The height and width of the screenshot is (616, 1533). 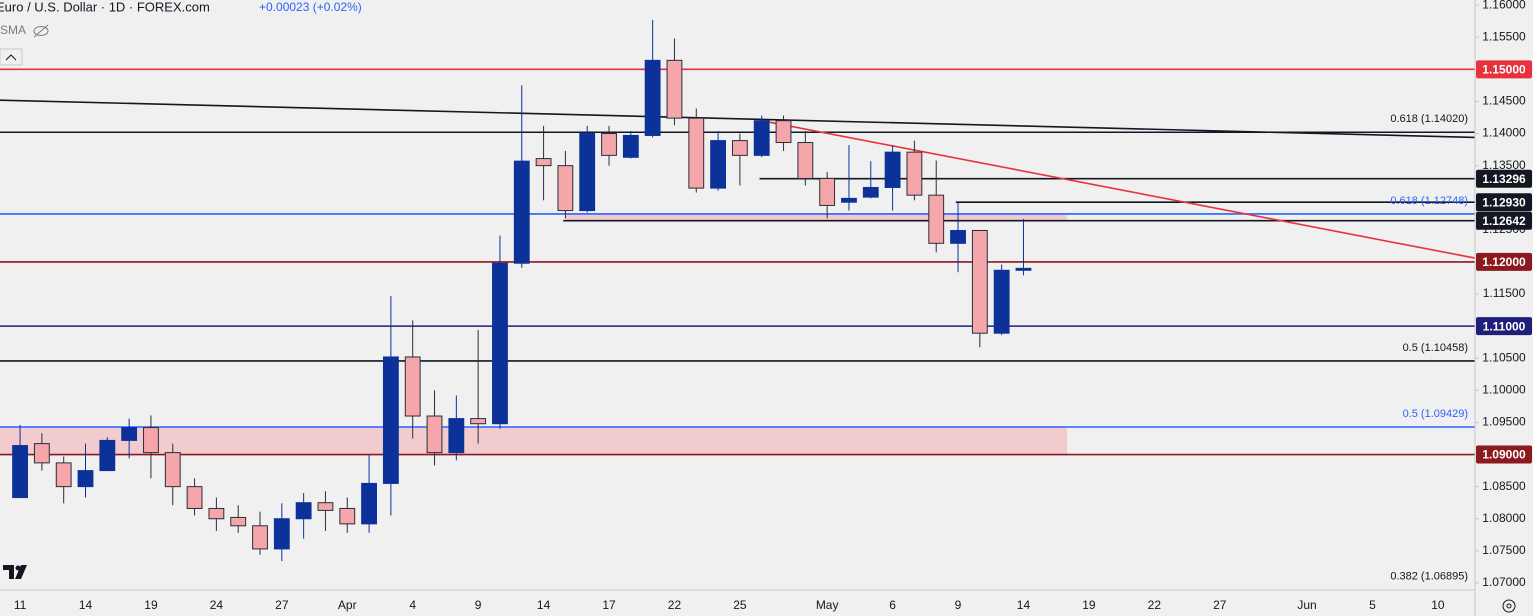 What do you see at coordinates (1504, 422) in the screenshot?
I see `y-tick-label: 1.09500` at bounding box center [1504, 422].